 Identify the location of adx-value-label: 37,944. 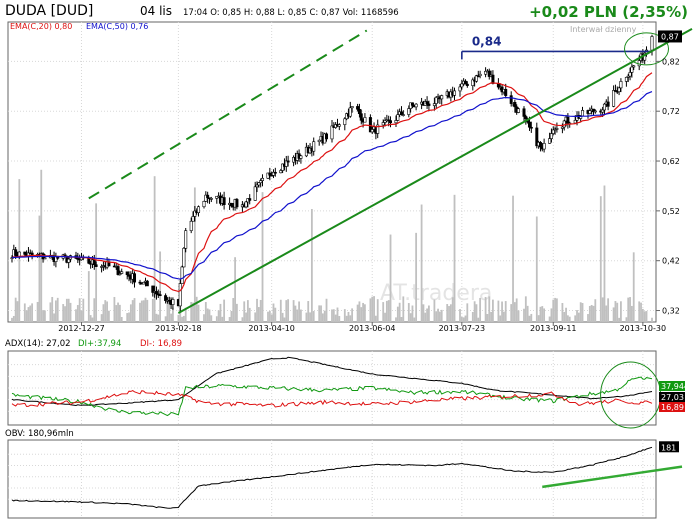
(675, 386).